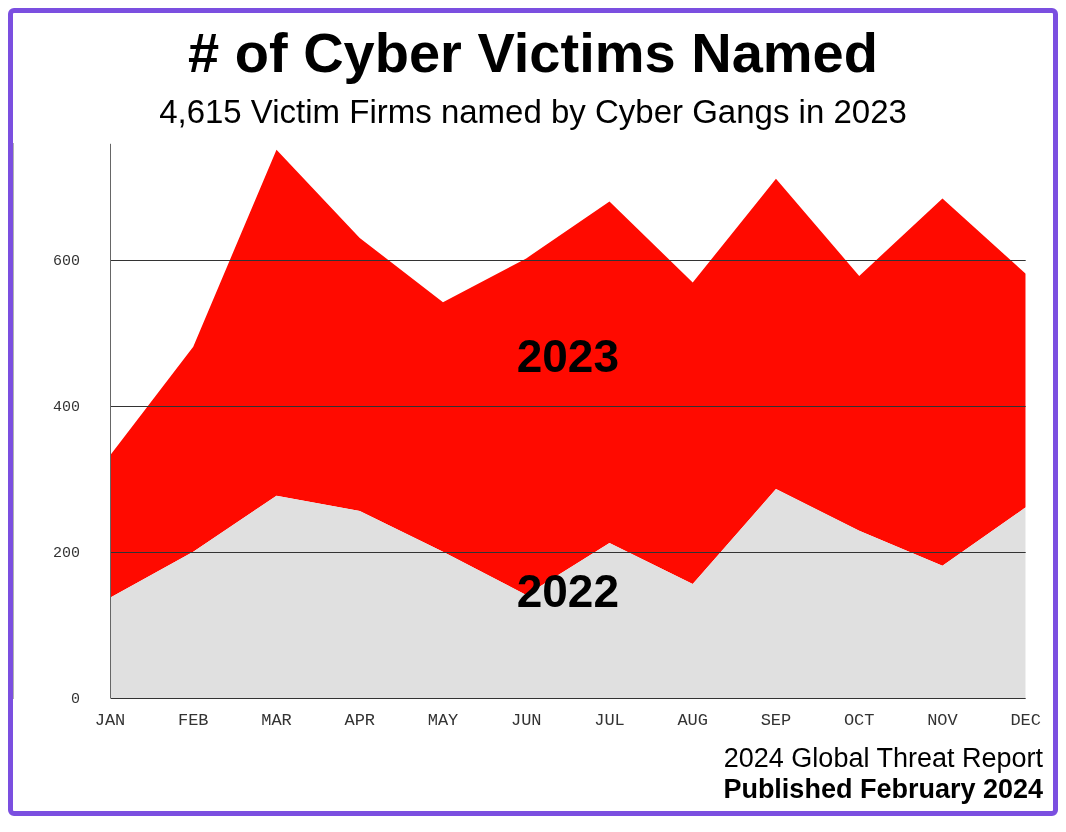 Image resolution: width=1066 pixels, height=832 pixels. I want to click on x-tick-label: OCT, so click(859, 721).